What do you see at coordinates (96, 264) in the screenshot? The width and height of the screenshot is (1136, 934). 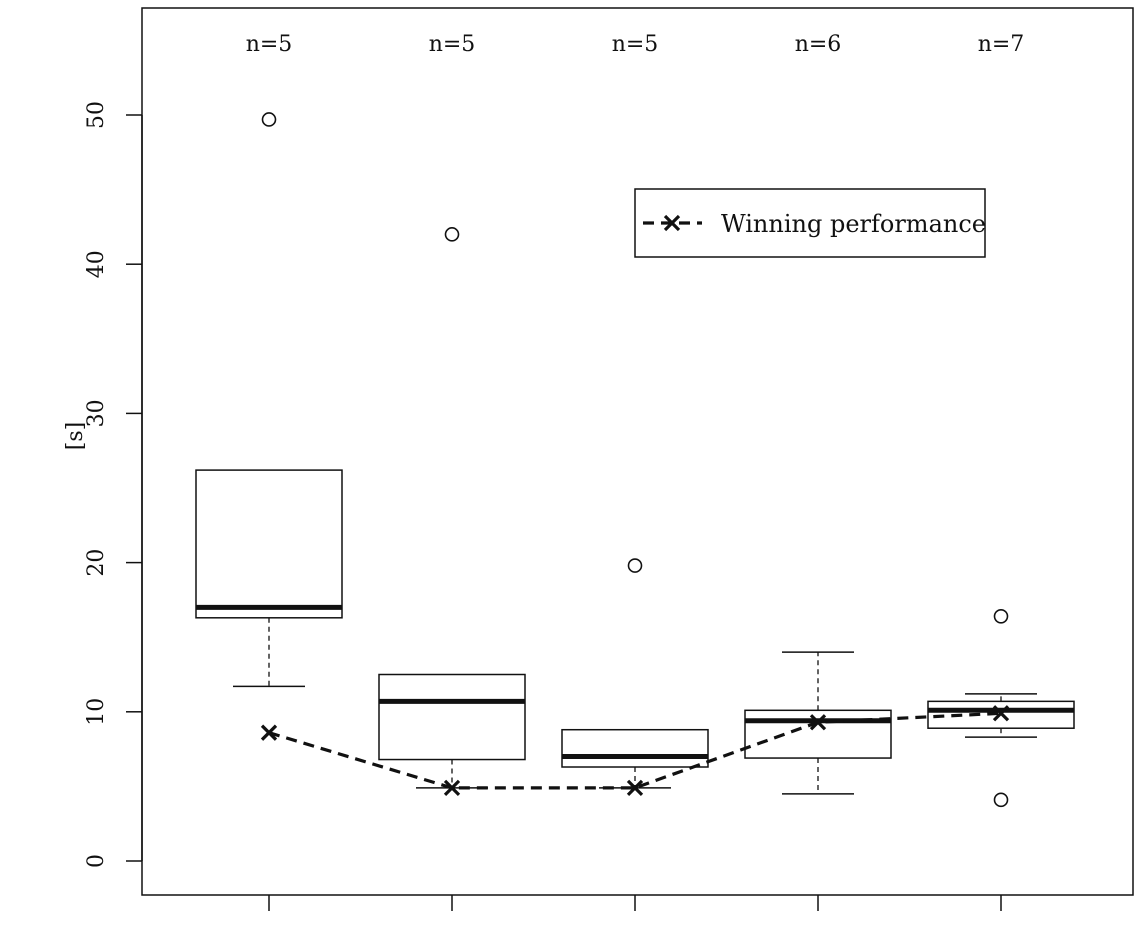 I see `y-tick-label: 40` at bounding box center [96, 264].